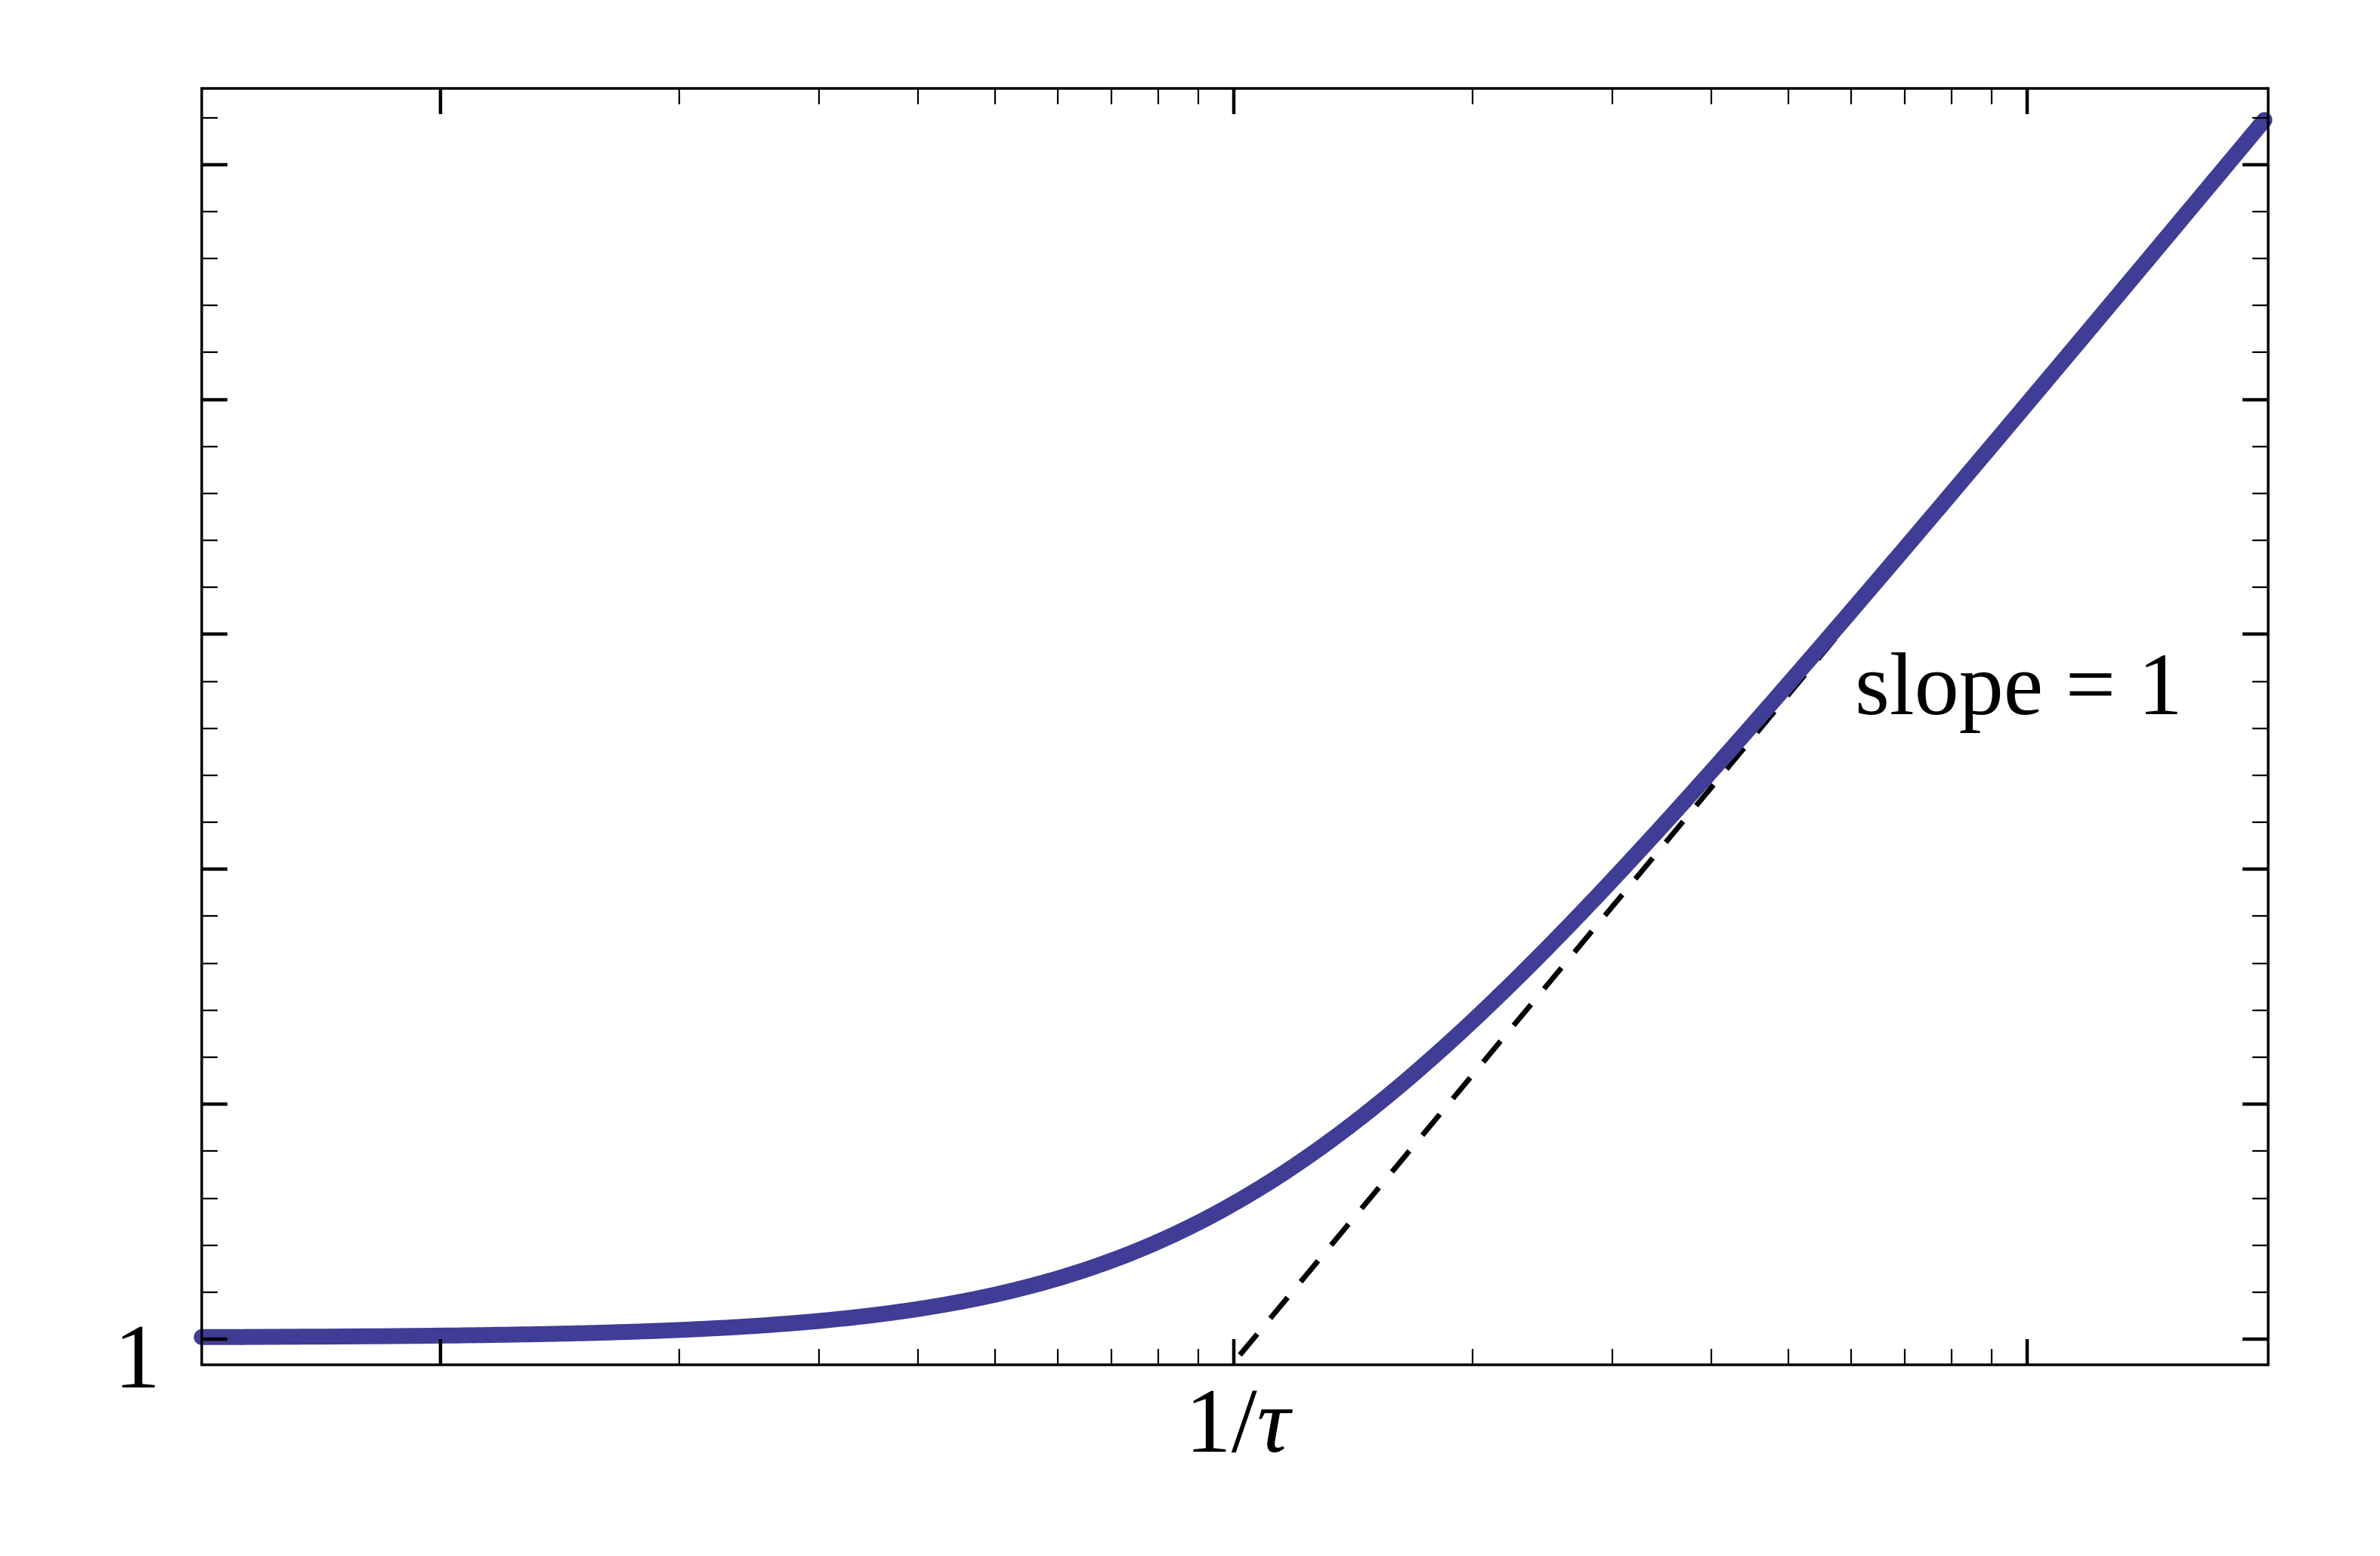  I want to click on slope-annotation: slope = 1, so click(2019, 684).